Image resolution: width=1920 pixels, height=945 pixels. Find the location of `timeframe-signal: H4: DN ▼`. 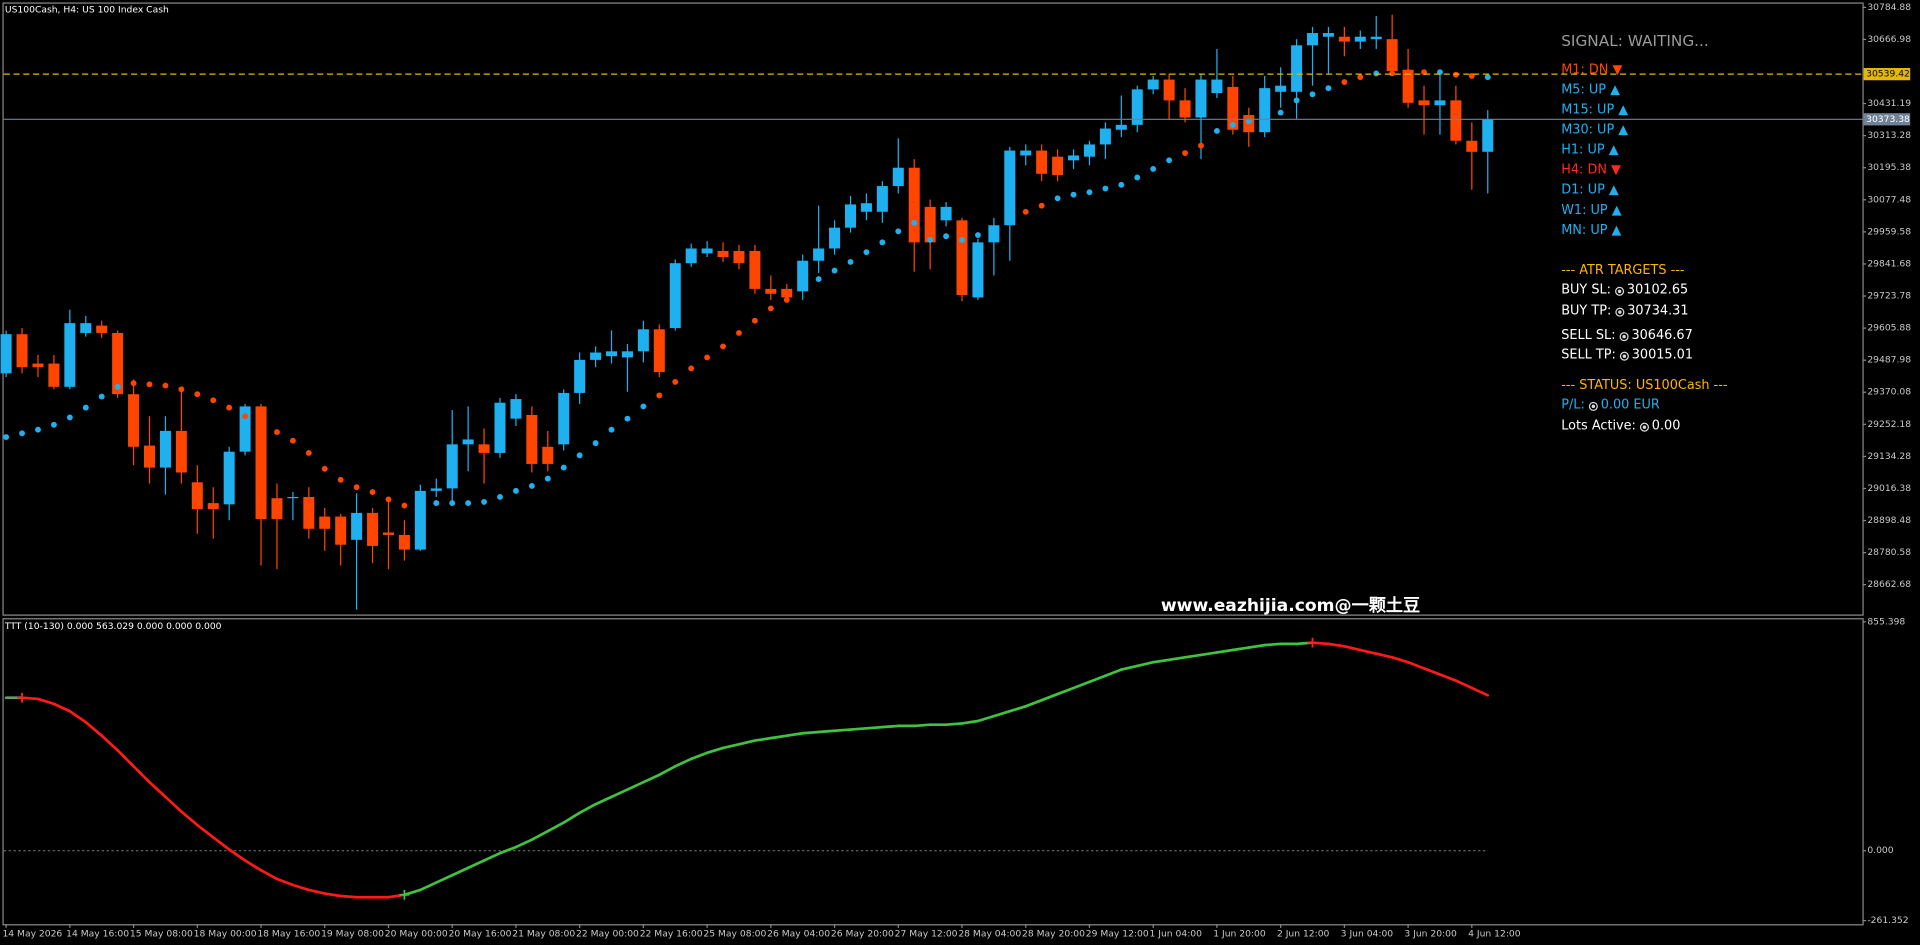

timeframe-signal: H4: DN ▼ is located at coordinates (1591, 170).